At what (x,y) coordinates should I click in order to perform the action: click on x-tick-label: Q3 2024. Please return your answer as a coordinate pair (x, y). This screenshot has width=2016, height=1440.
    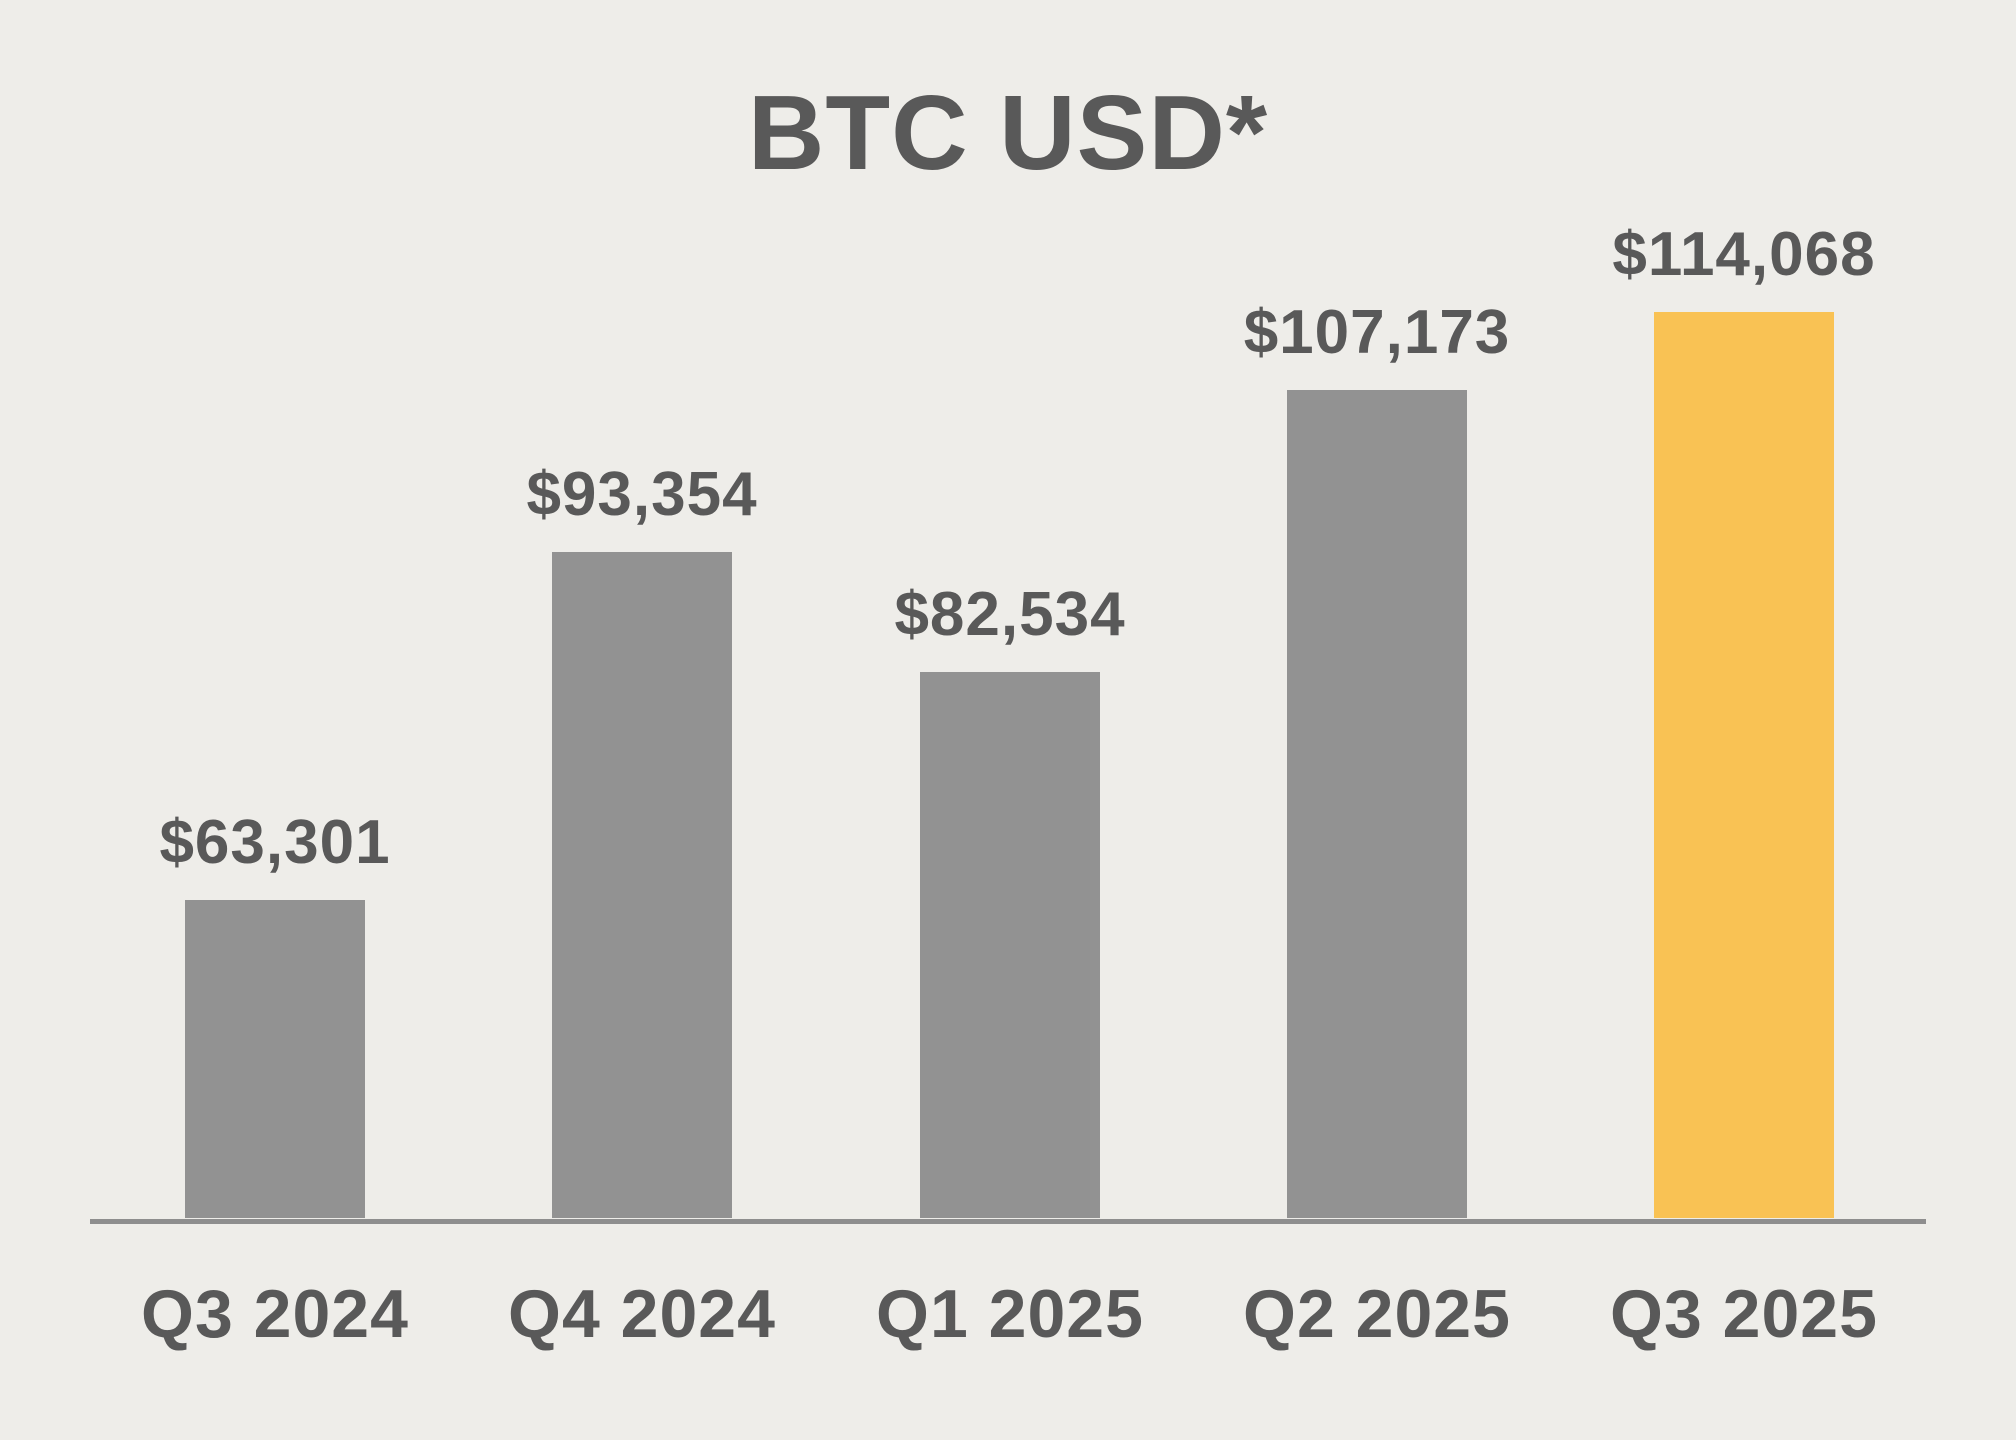
    Looking at the image, I should click on (275, 1314).